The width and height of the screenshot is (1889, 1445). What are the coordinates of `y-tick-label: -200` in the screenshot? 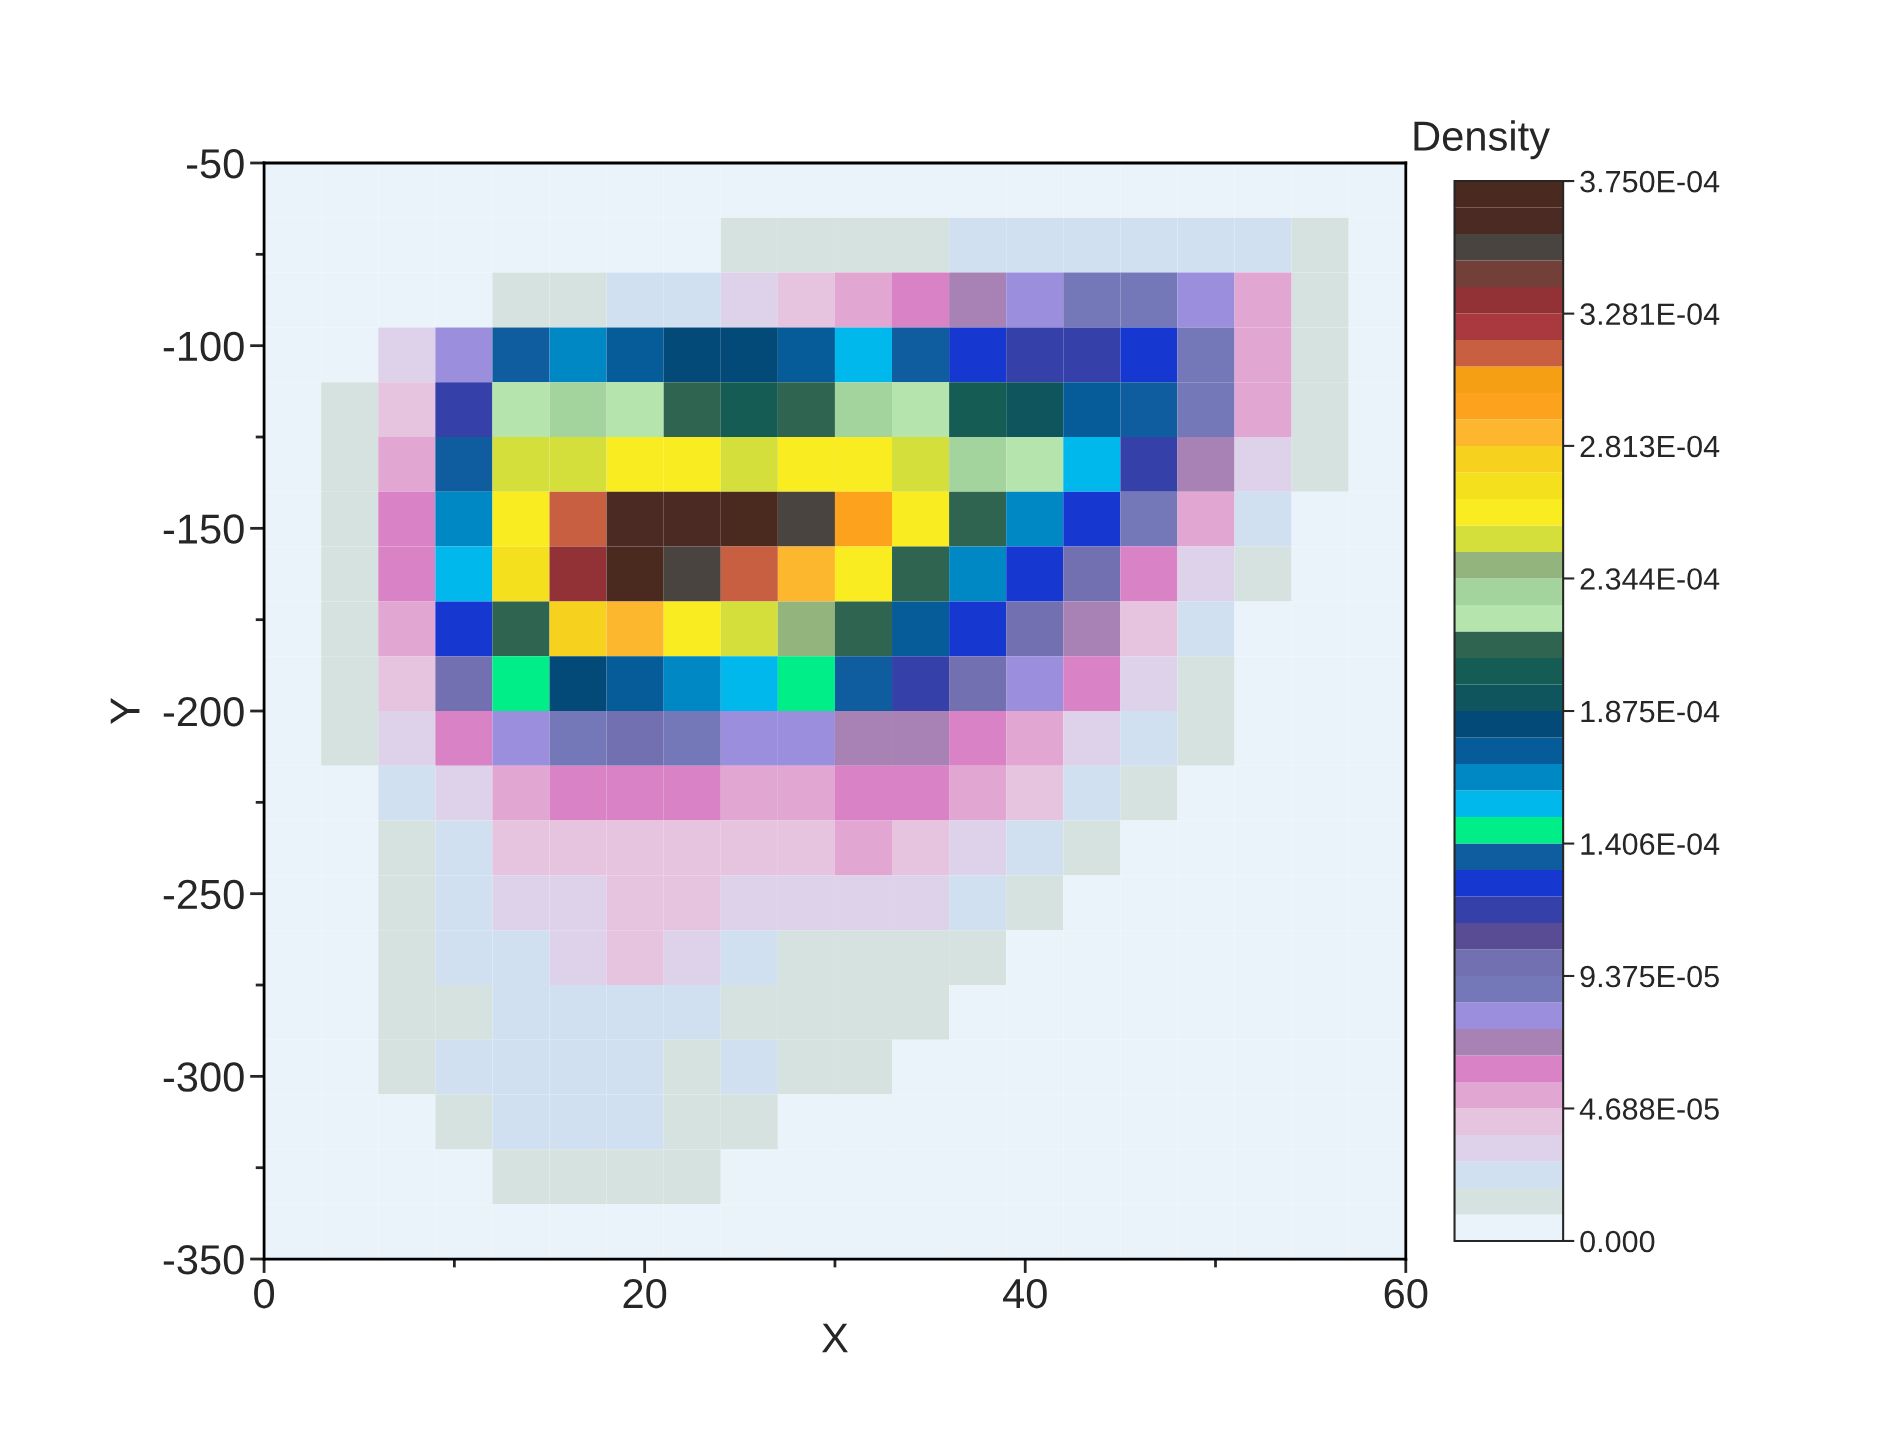 It's located at (203, 712).